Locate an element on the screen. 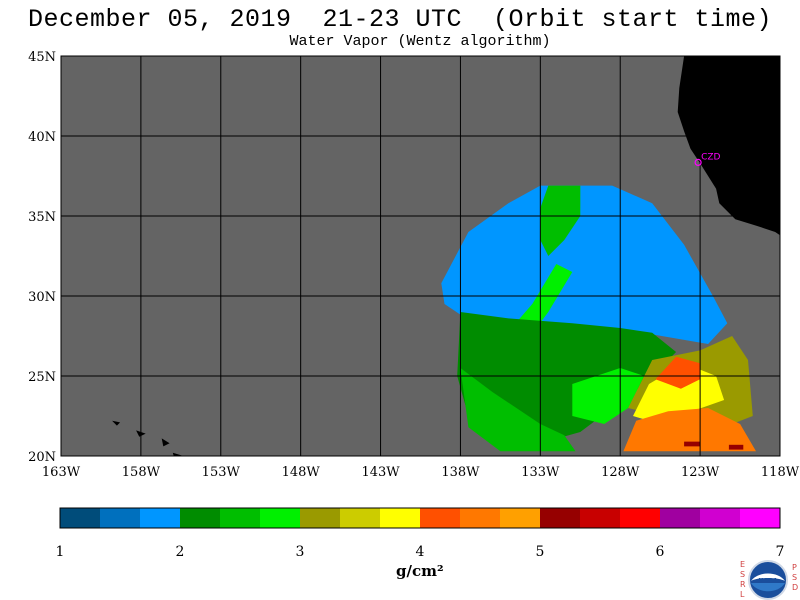 This screenshot has height=600, width=800. lat-label: 35N is located at coordinates (42, 217).